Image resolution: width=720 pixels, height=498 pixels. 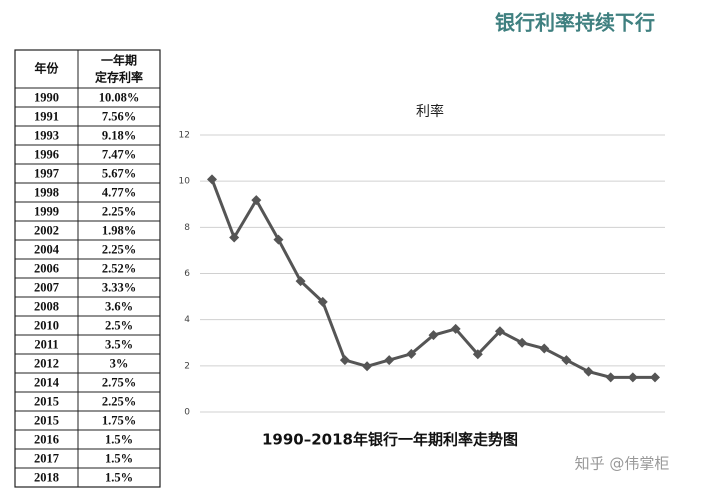 What do you see at coordinates (185, 182) in the screenshot?
I see `y-tick-label: 10` at bounding box center [185, 182].